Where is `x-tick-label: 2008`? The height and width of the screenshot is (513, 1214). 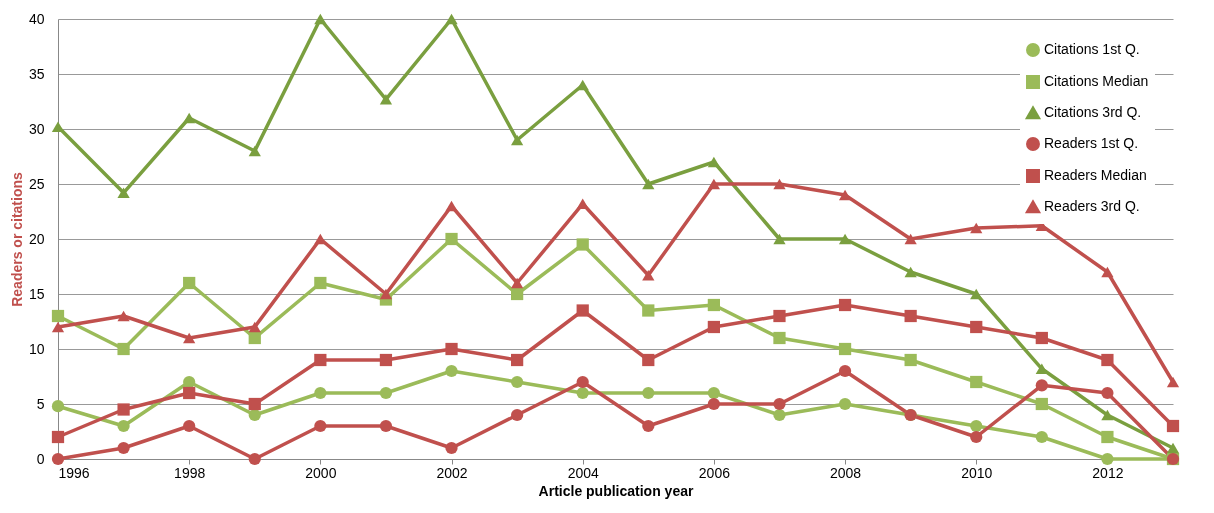
x-tick-label: 2008 is located at coordinates (845, 472).